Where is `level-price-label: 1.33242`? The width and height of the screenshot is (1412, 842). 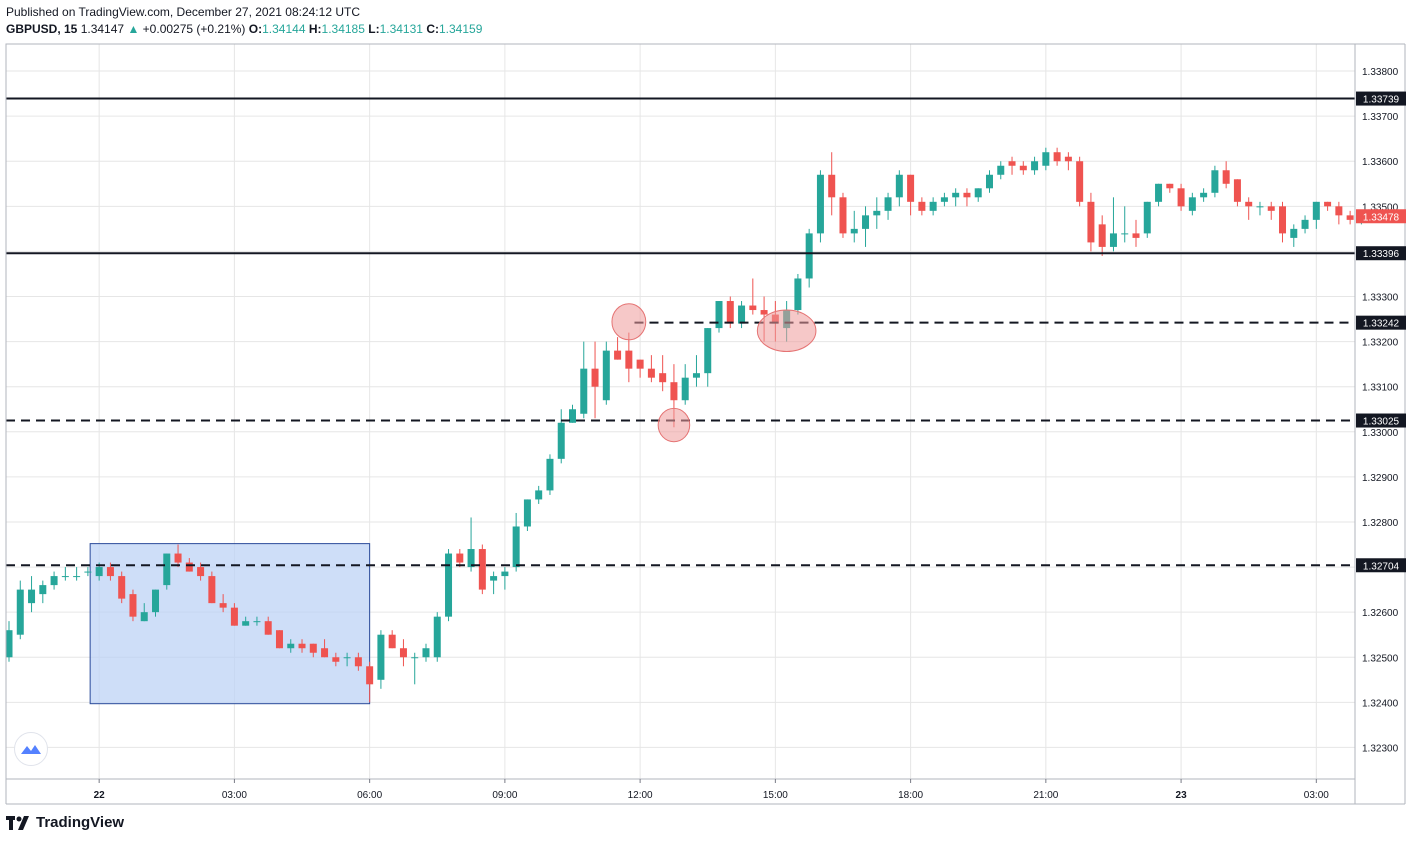
level-price-label: 1.33242 is located at coordinates (1381, 324).